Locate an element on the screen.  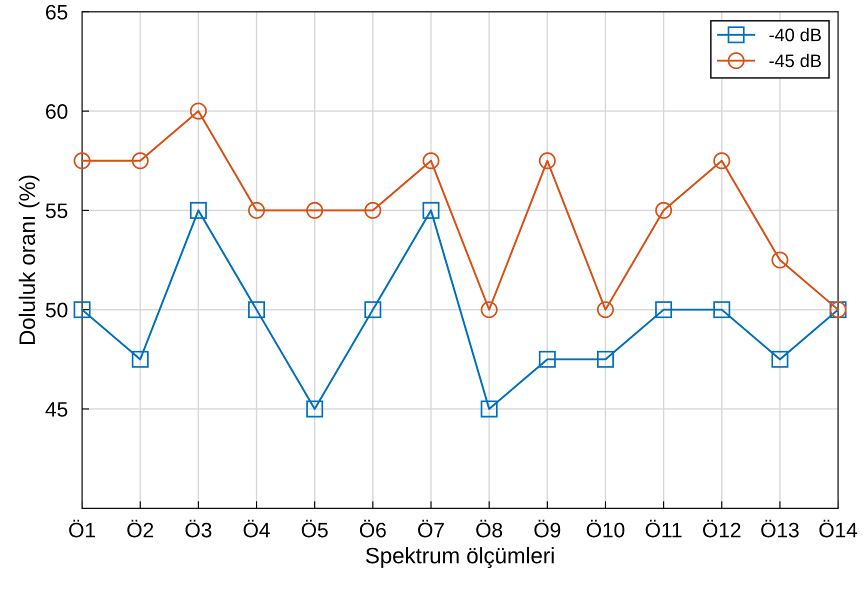
x-tick-label: Ö3 is located at coordinates (198, 529).